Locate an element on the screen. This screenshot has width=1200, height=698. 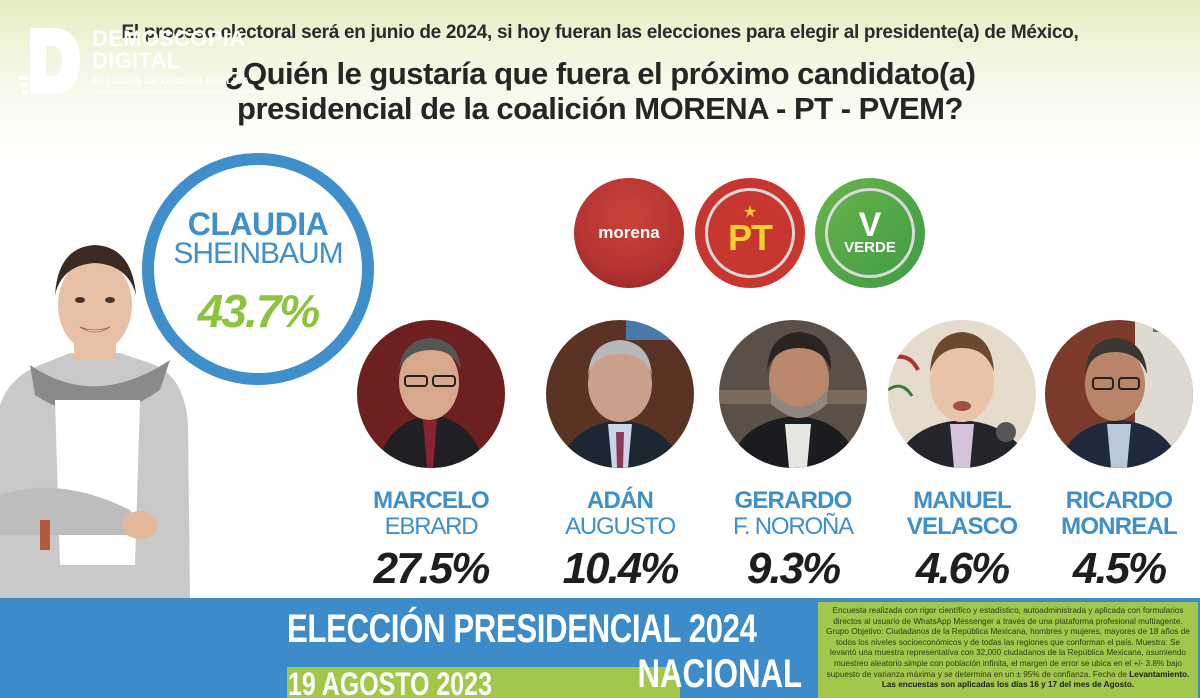
verde-ring is located at coordinates (870, 233).